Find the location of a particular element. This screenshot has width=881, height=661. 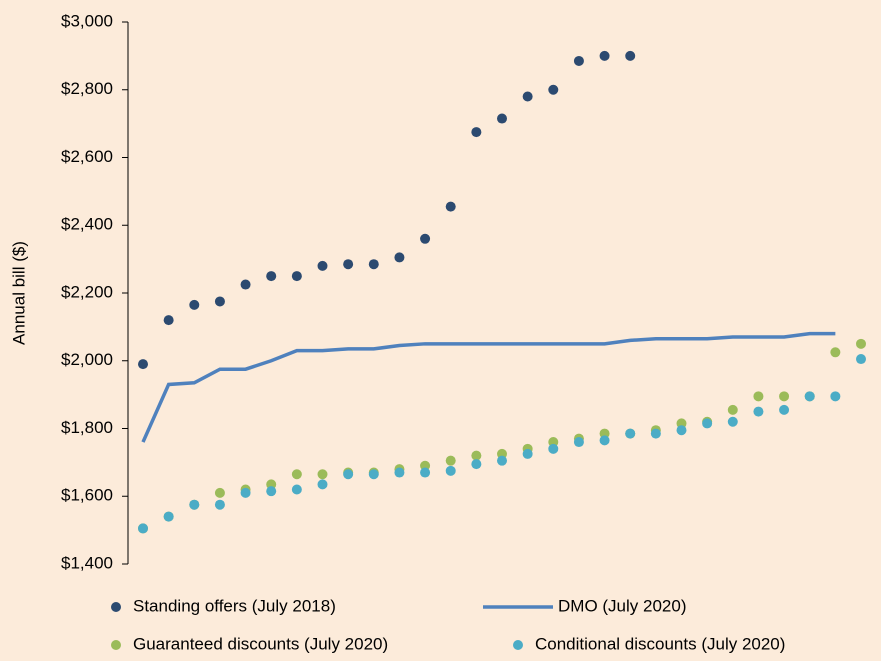

y-tick-label: $1,800 is located at coordinates (87, 427).